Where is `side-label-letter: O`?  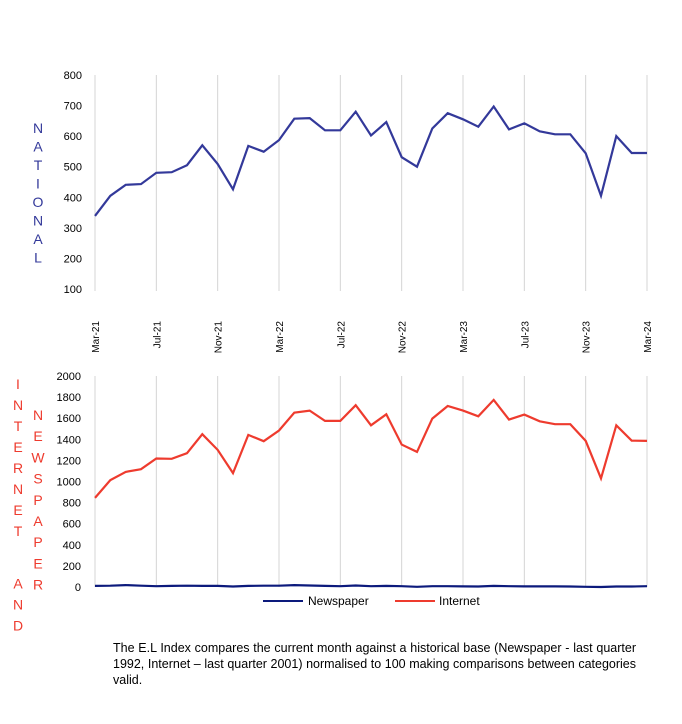
side-label-letter: O is located at coordinates (38, 202).